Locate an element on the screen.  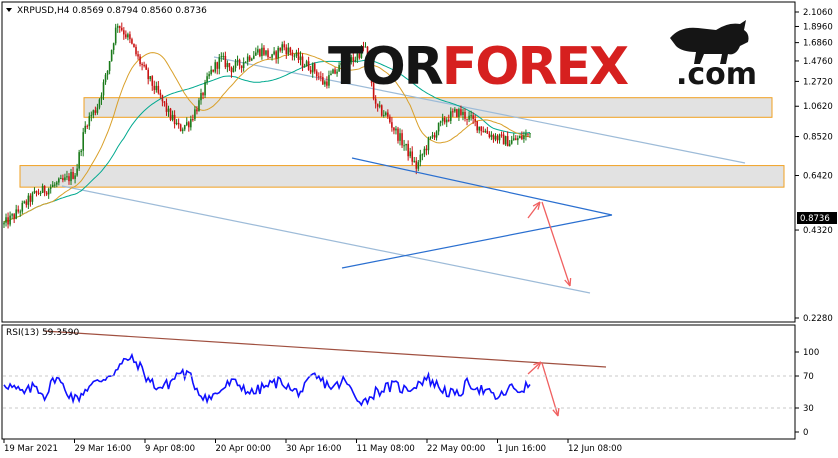
price-tick-label: 2.1060 is located at coordinates (818, 13).